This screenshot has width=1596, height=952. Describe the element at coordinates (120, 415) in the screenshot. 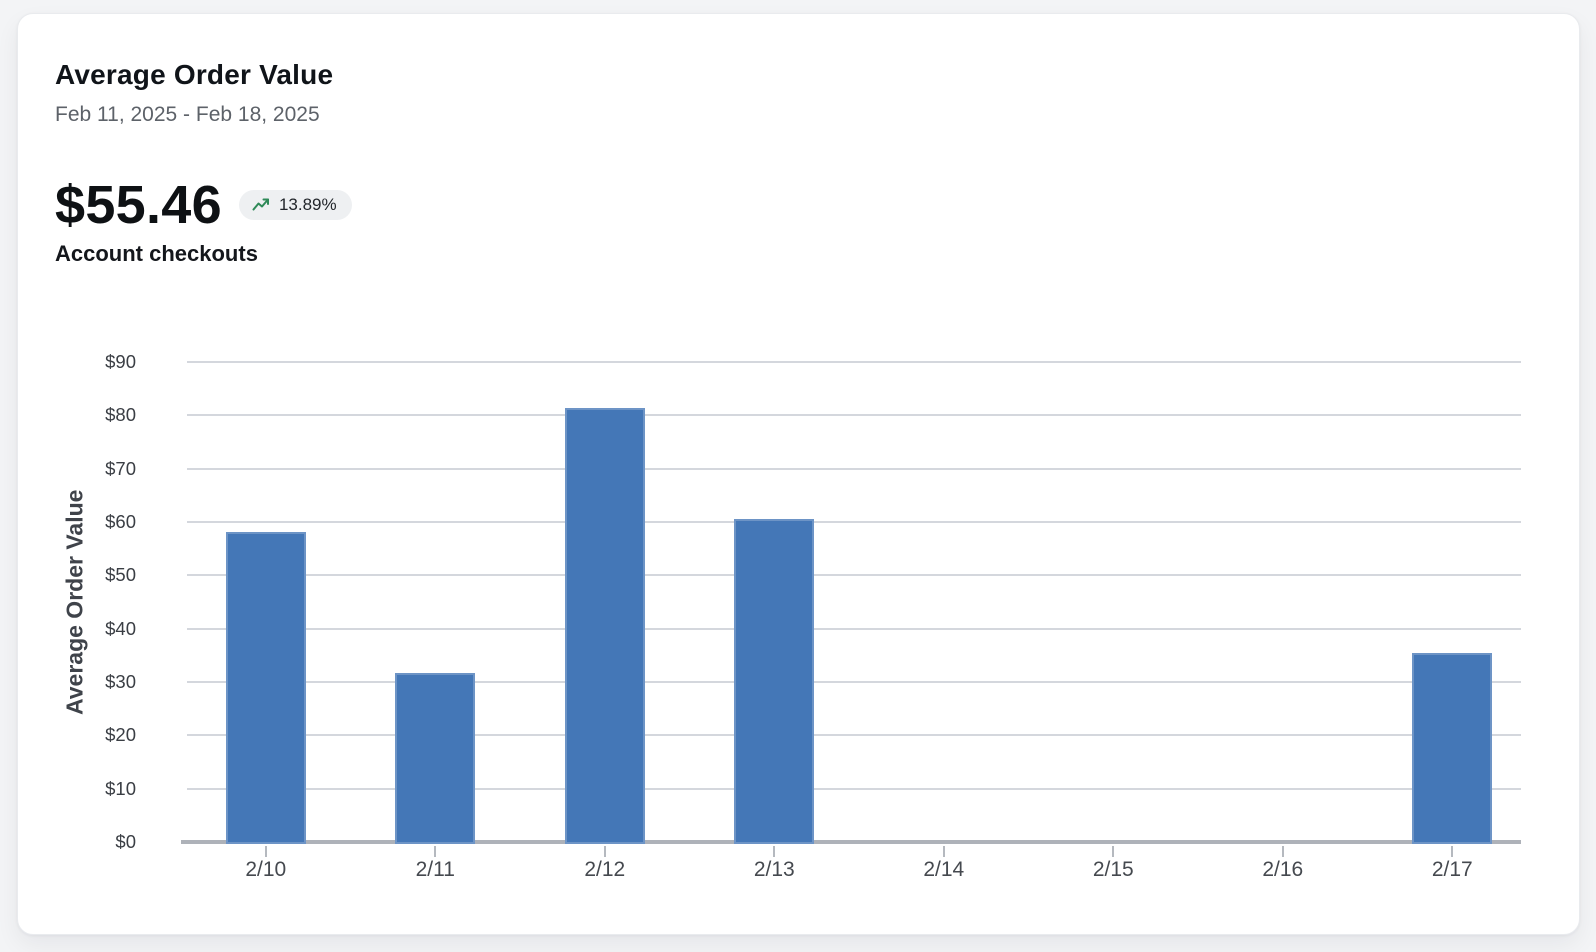

I see `y-tick-label: $80` at that location.